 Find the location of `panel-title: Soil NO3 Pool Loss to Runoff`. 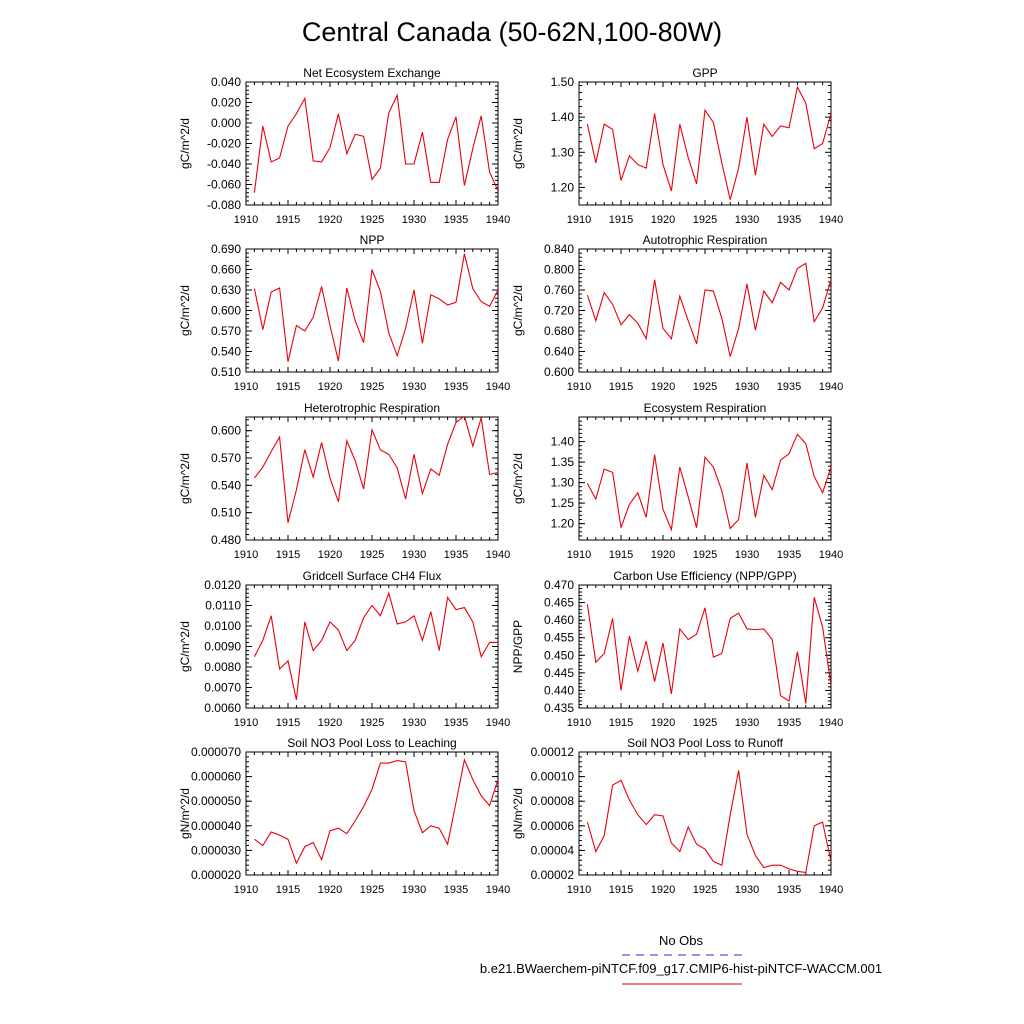

panel-title: Soil NO3 Pool Loss to Runoff is located at coordinates (705, 743).